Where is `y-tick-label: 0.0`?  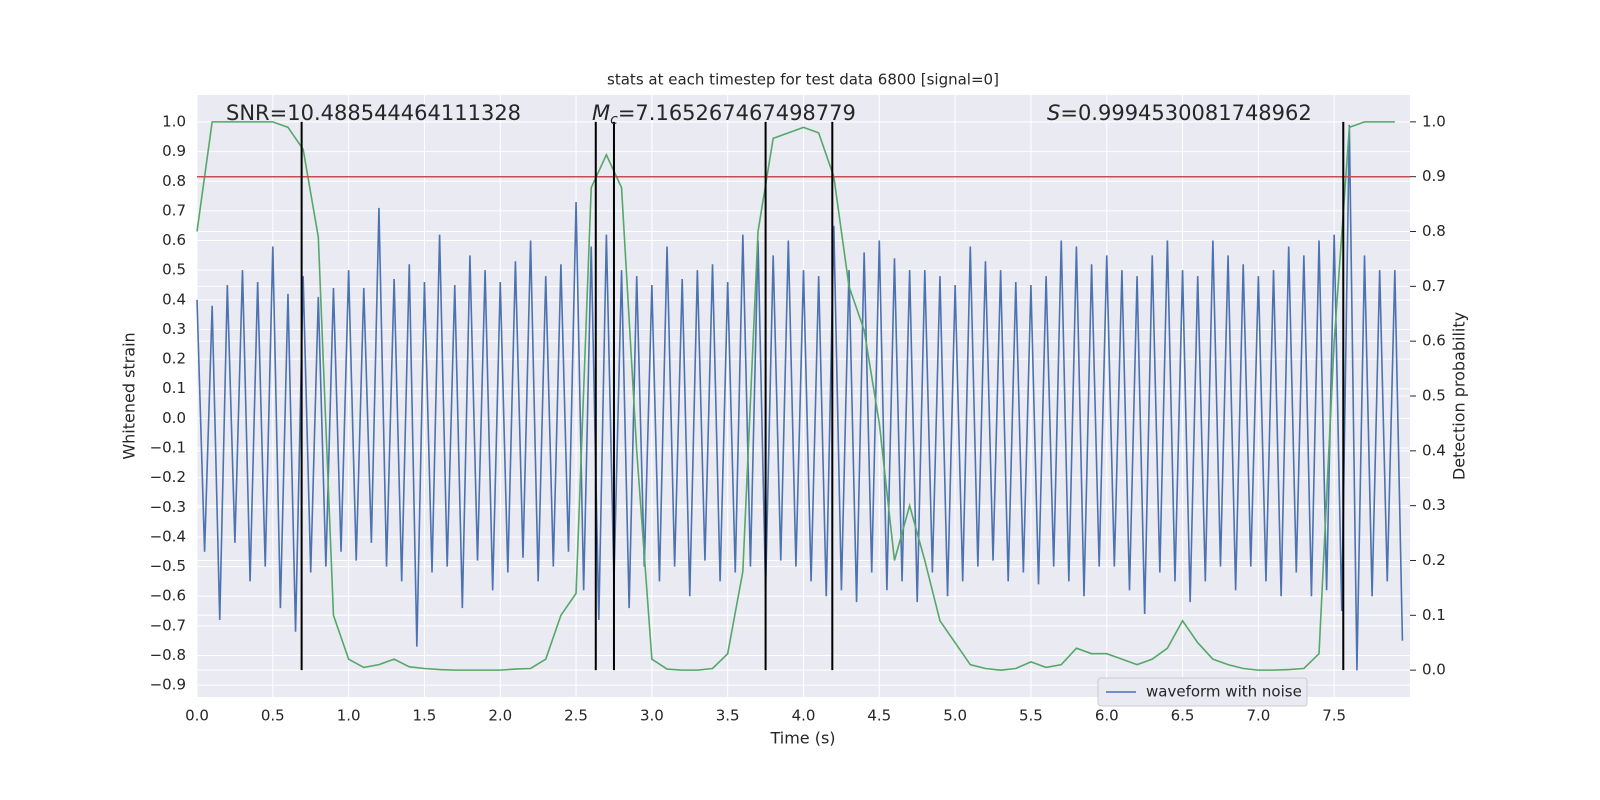
y-tick-label: 0.0 is located at coordinates (174, 418).